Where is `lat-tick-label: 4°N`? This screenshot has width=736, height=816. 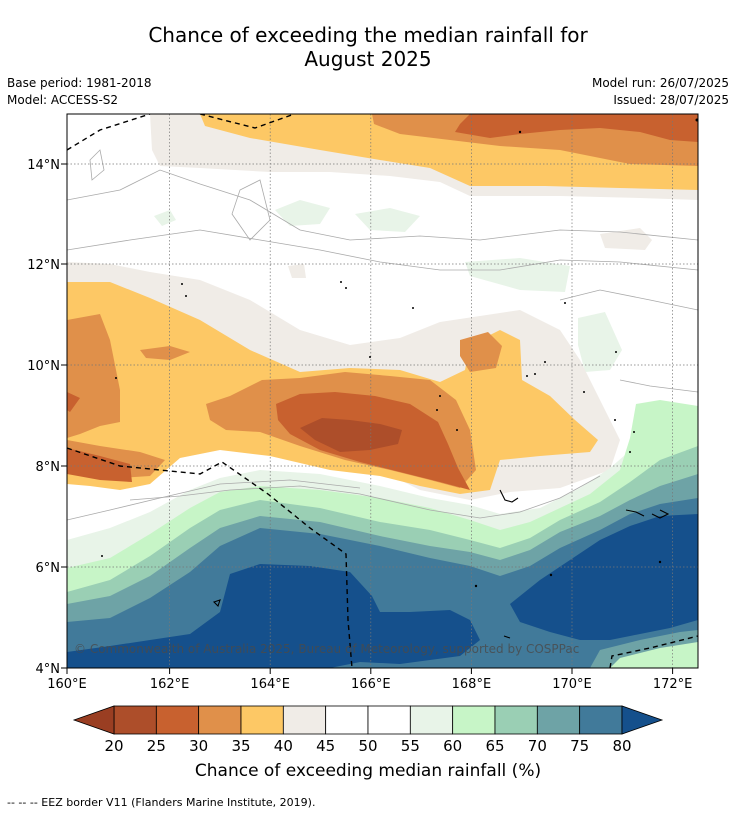 lat-tick-label: 4°N is located at coordinates (48, 669).